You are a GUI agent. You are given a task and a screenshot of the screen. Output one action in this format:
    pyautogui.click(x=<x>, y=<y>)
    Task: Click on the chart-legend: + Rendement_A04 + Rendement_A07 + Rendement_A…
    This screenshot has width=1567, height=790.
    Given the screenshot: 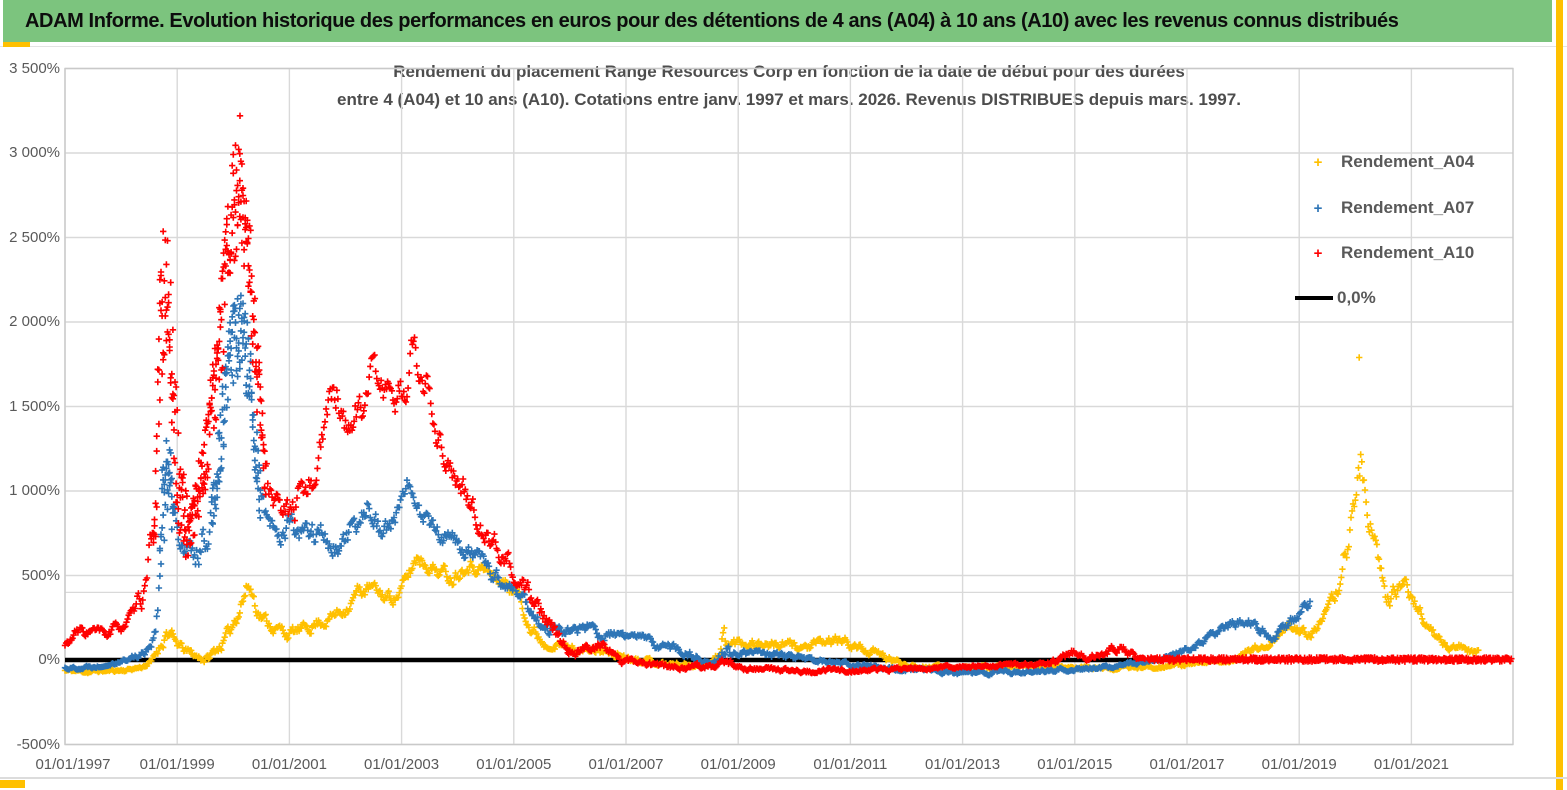 What is the action you would take?
    pyautogui.click(x=1410, y=228)
    